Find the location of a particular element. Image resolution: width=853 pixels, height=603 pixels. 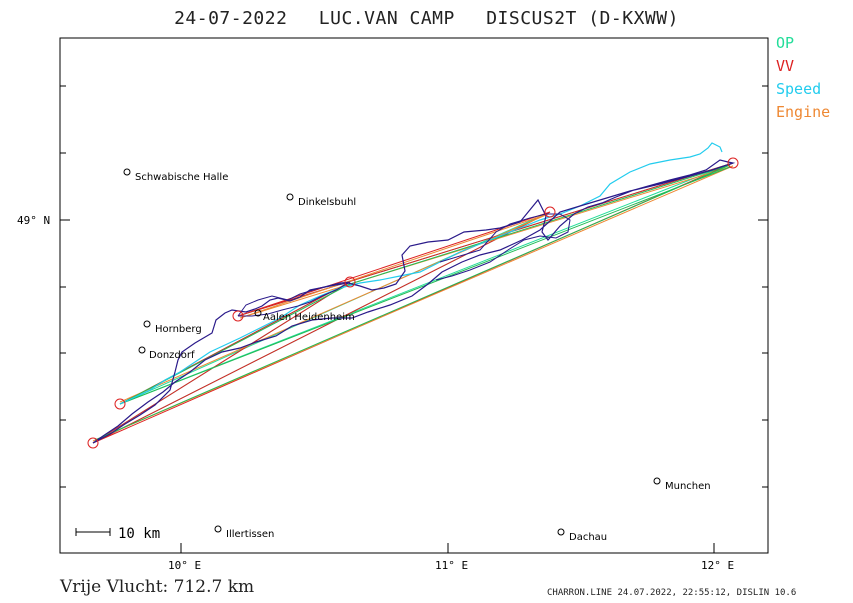

legend-speed: Speed is located at coordinates (799, 89).